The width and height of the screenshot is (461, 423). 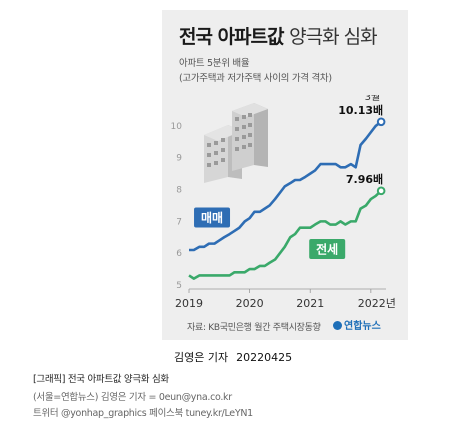 What do you see at coordinates (310, 303) in the screenshot?
I see `x-tick-label: 2021` at bounding box center [310, 303].